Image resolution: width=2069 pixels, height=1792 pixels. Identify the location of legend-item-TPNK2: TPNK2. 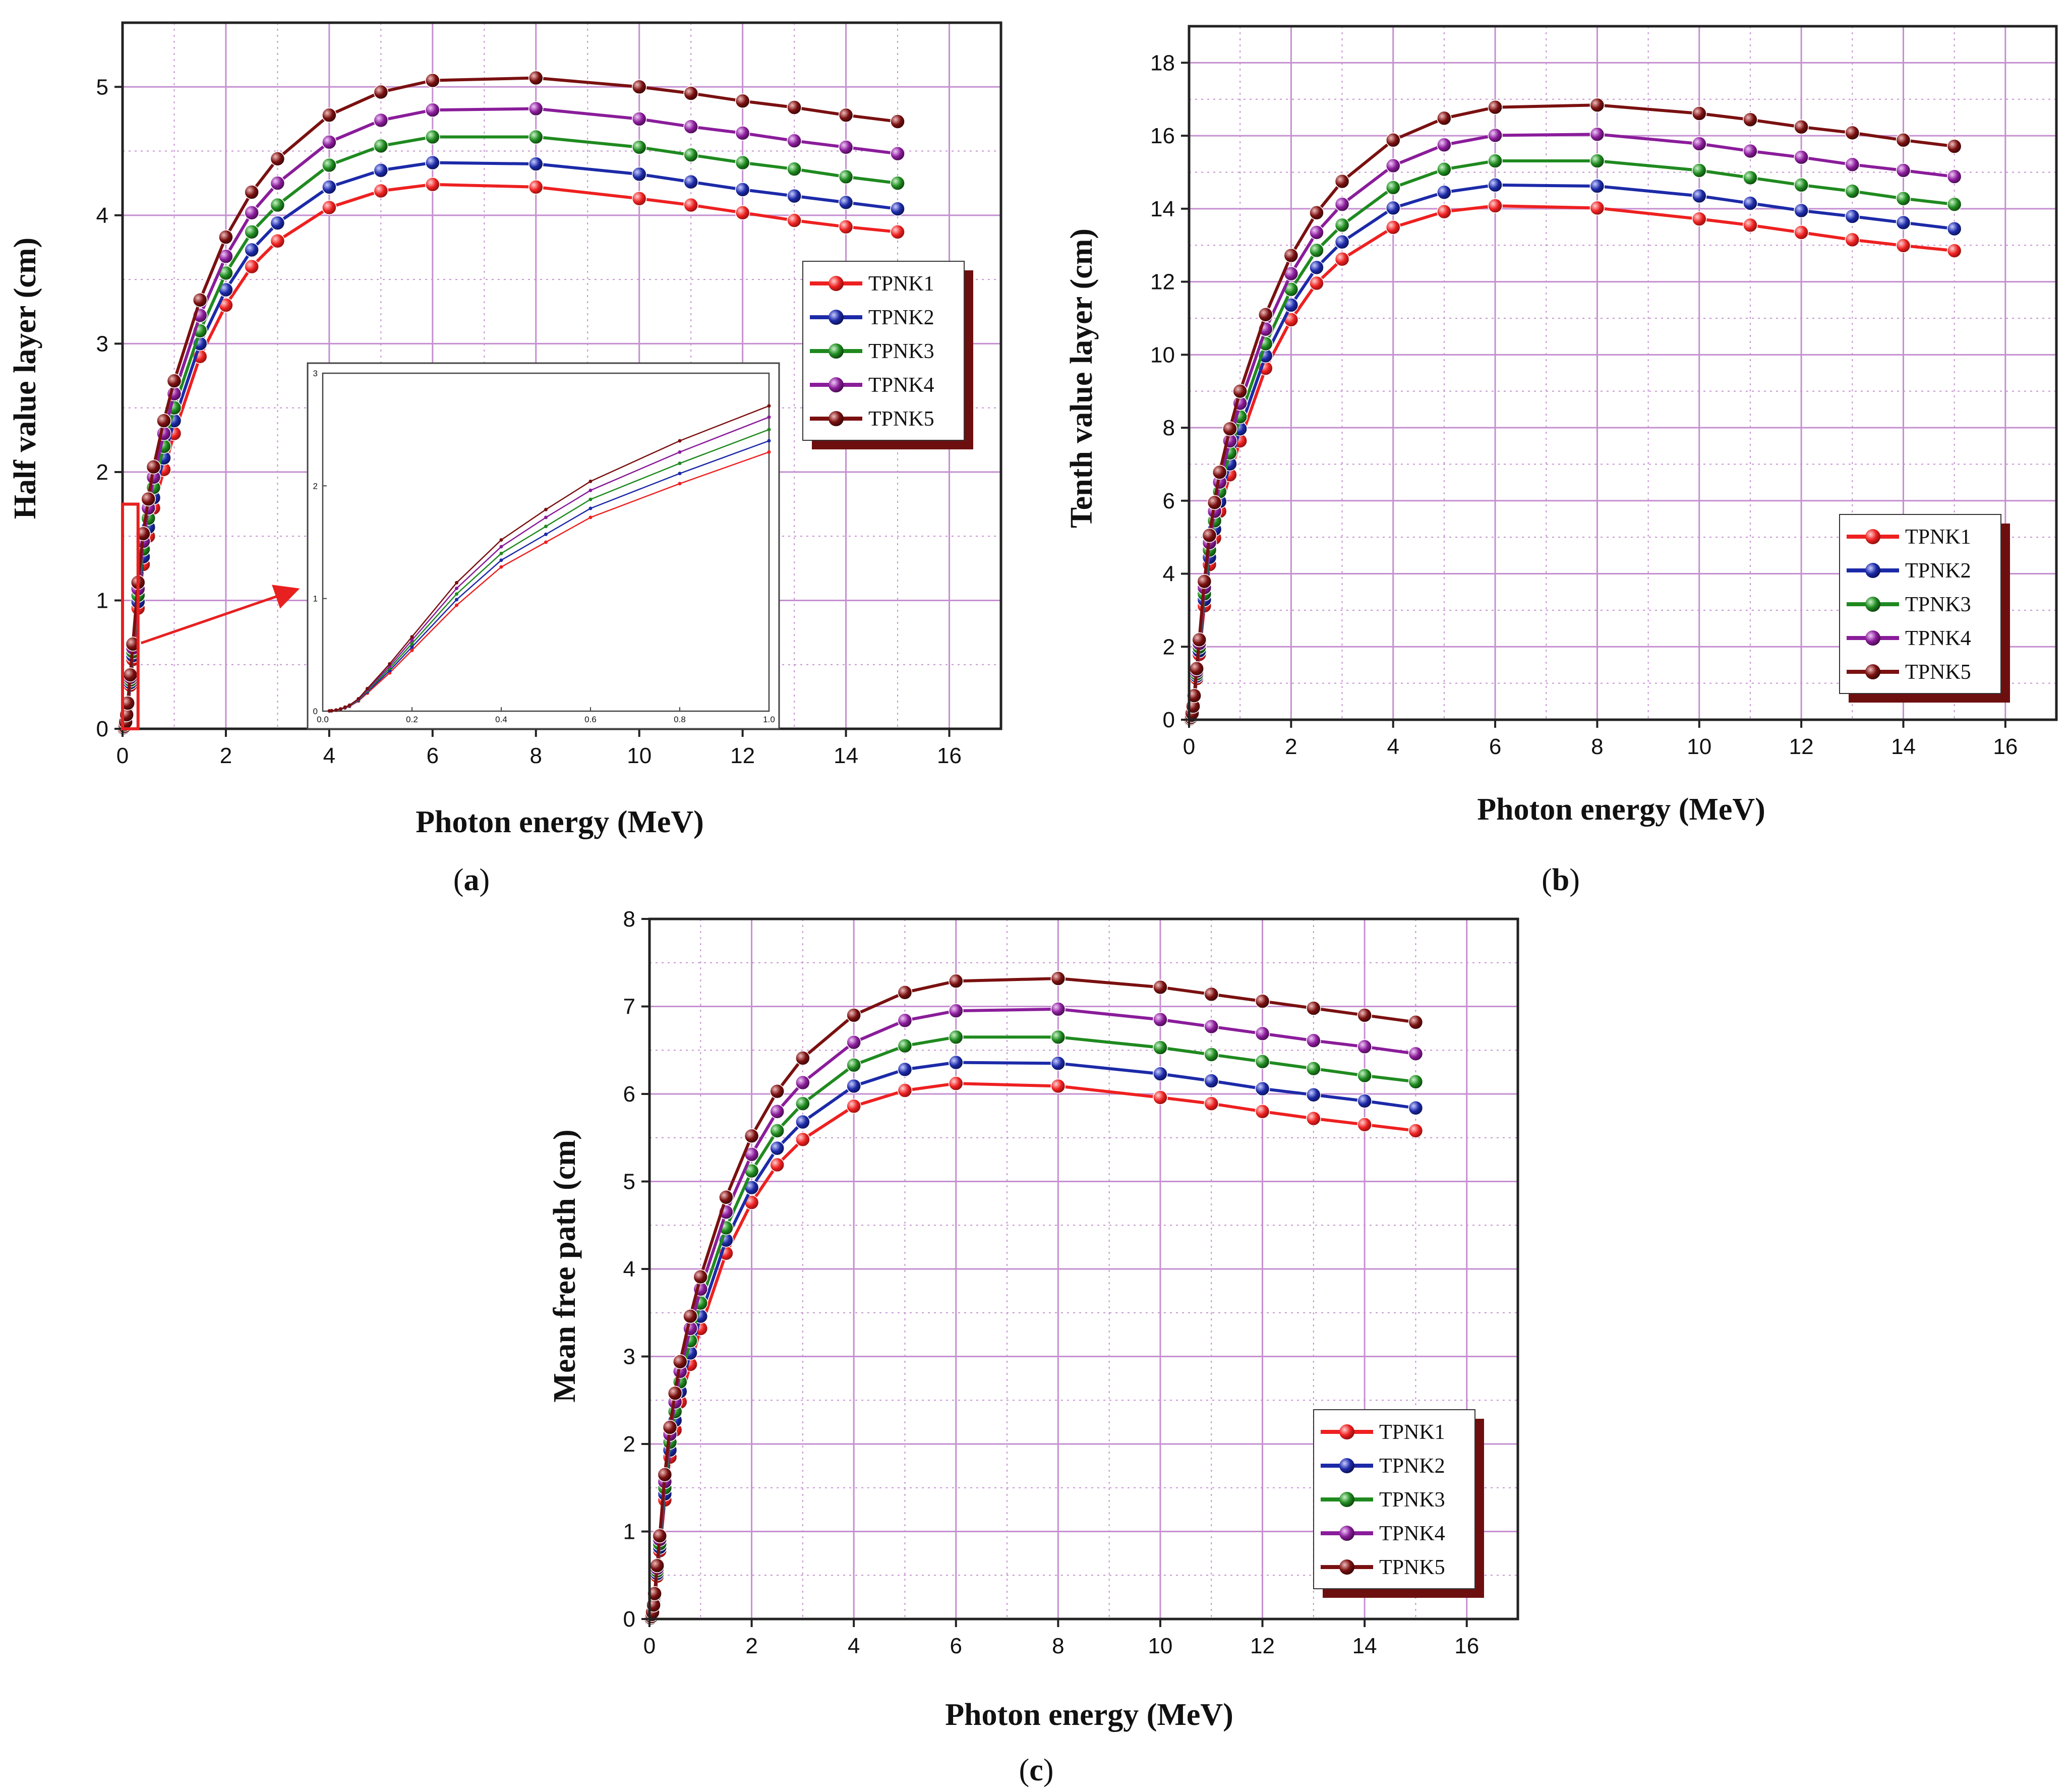
(1383, 1466).